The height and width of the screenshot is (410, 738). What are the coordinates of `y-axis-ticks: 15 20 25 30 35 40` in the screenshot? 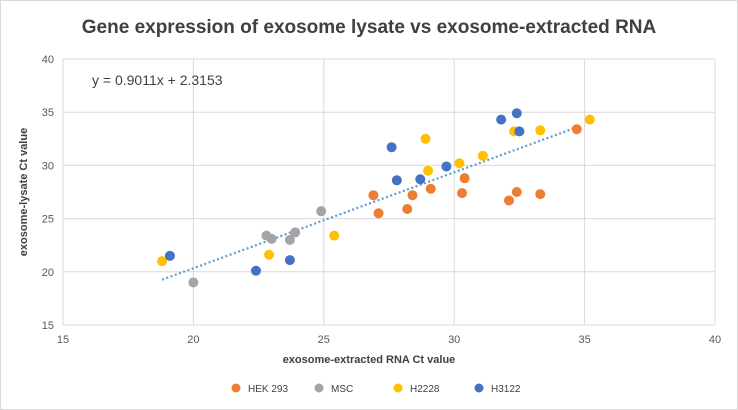 It's located at (48, 193).